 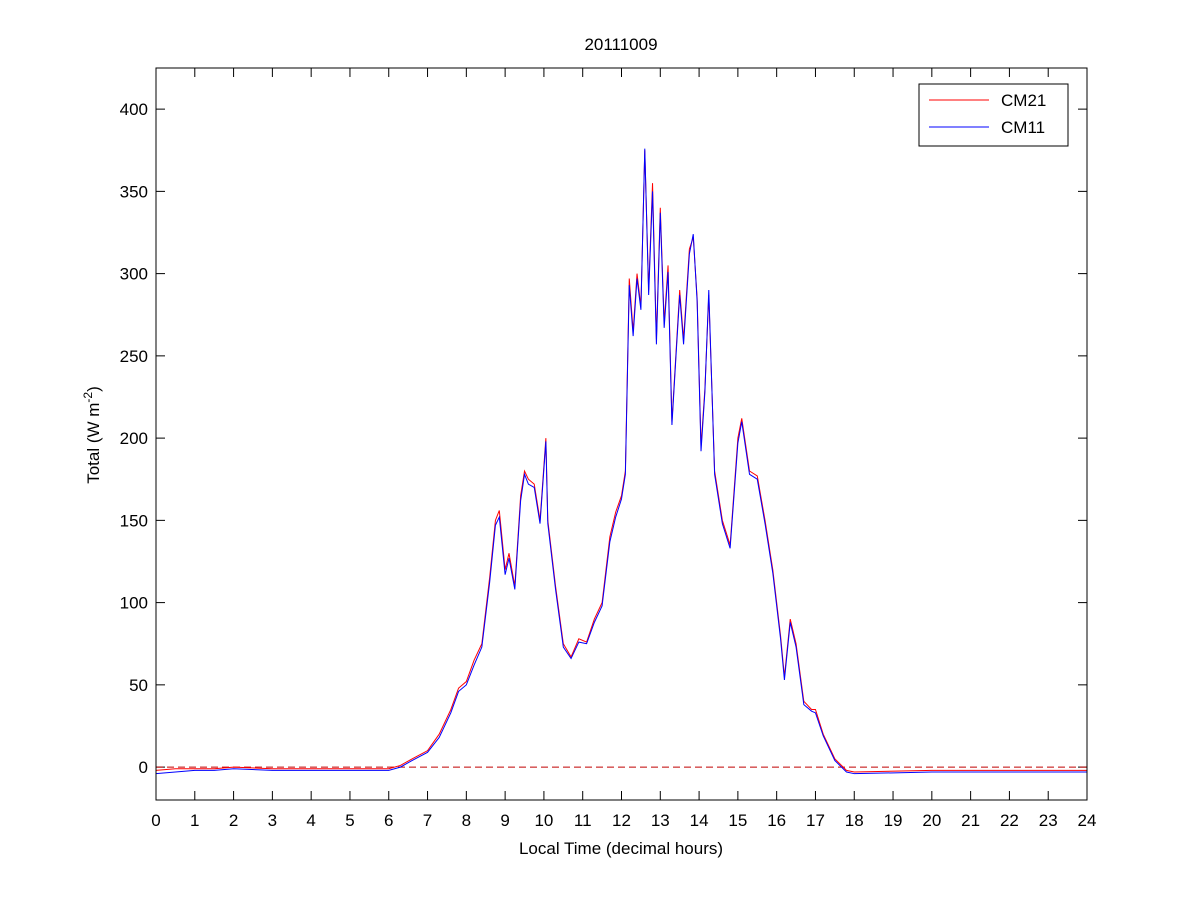 I want to click on x-tick-label: 21, so click(x=970, y=820).